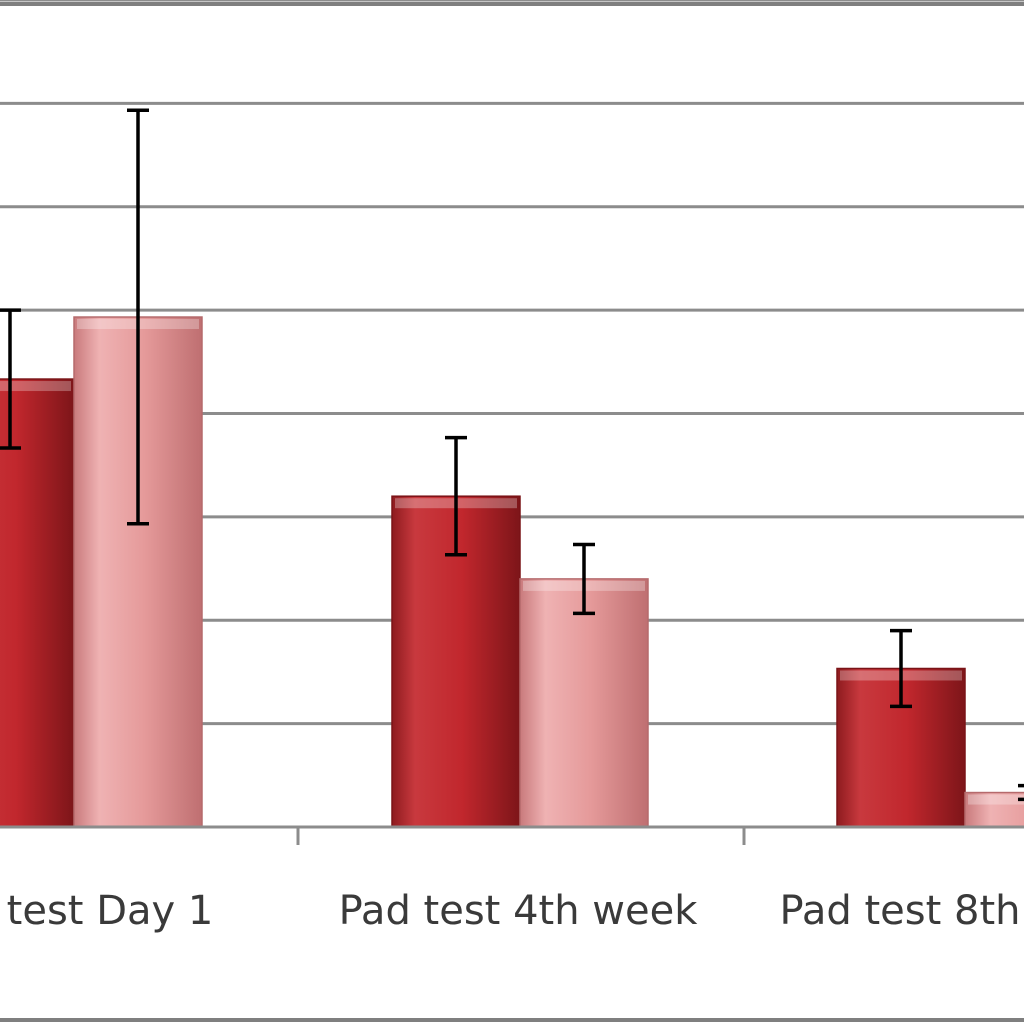  I want to click on x-tick-label-2: Pad test 8th, so click(900, 911).